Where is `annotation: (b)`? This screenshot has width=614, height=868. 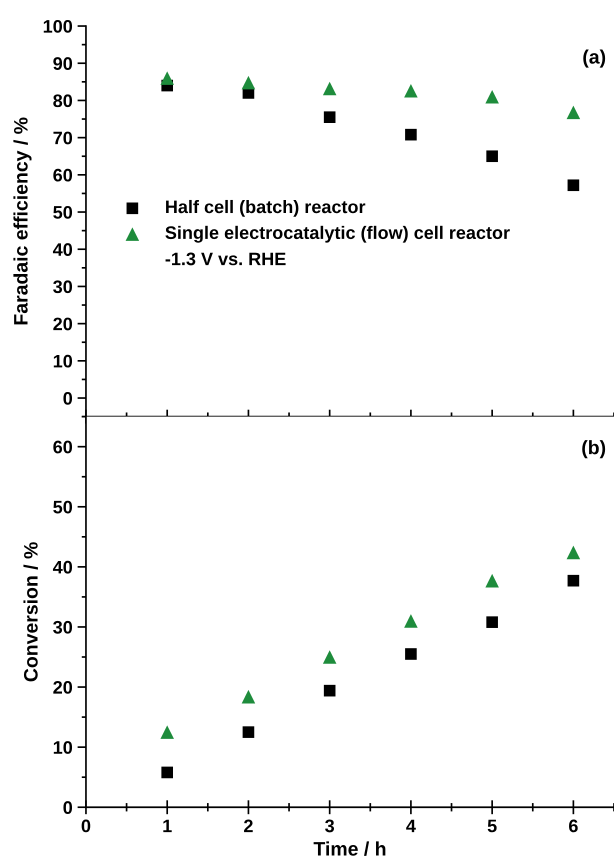 annotation: (b) is located at coordinates (594, 449).